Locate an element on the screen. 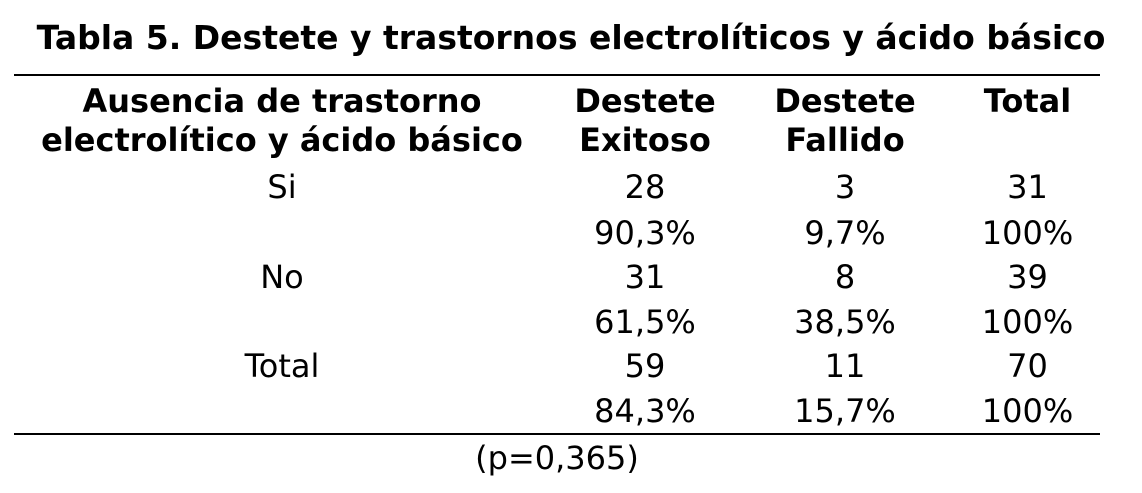 The image size is (1142, 493). cell-no-exitoso-count: 31 is located at coordinates (645, 277).